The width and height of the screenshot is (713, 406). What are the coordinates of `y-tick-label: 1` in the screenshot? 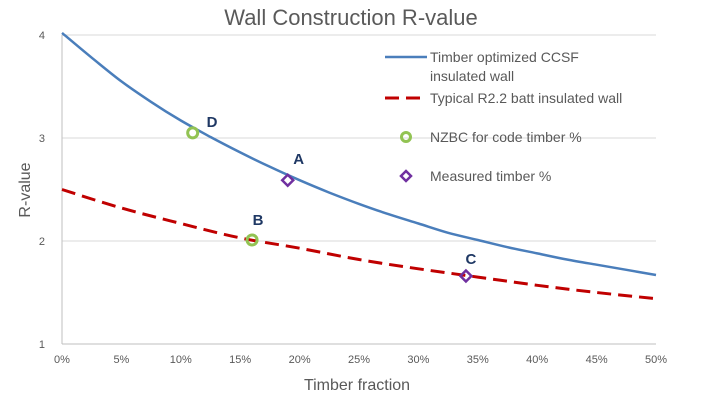 It's located at (42, 345).